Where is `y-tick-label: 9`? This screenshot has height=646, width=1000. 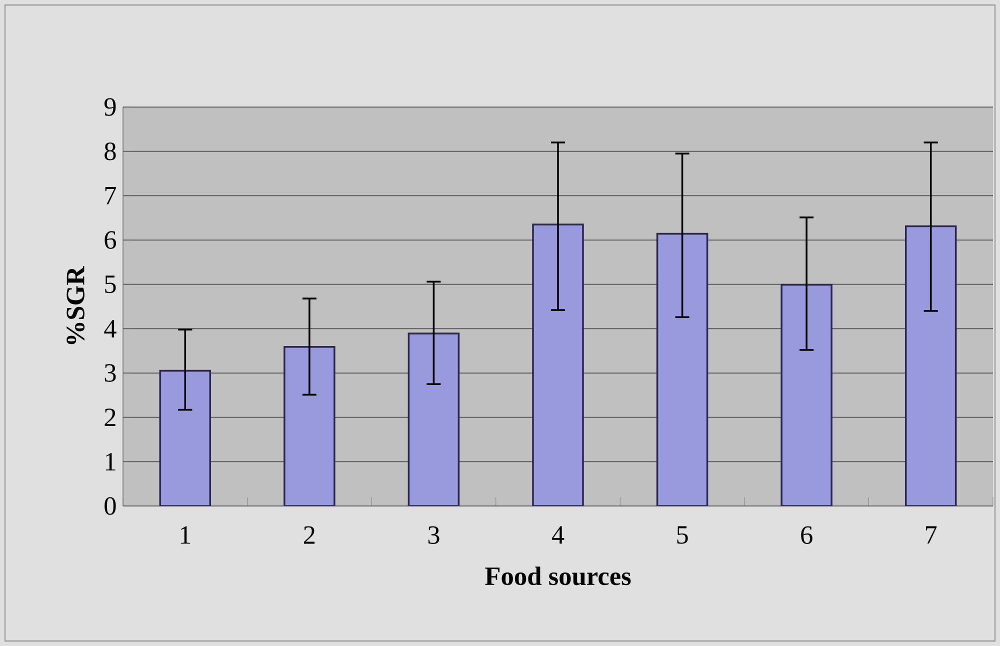
y-tick-label: 9 is located at coordinates (110, 107).